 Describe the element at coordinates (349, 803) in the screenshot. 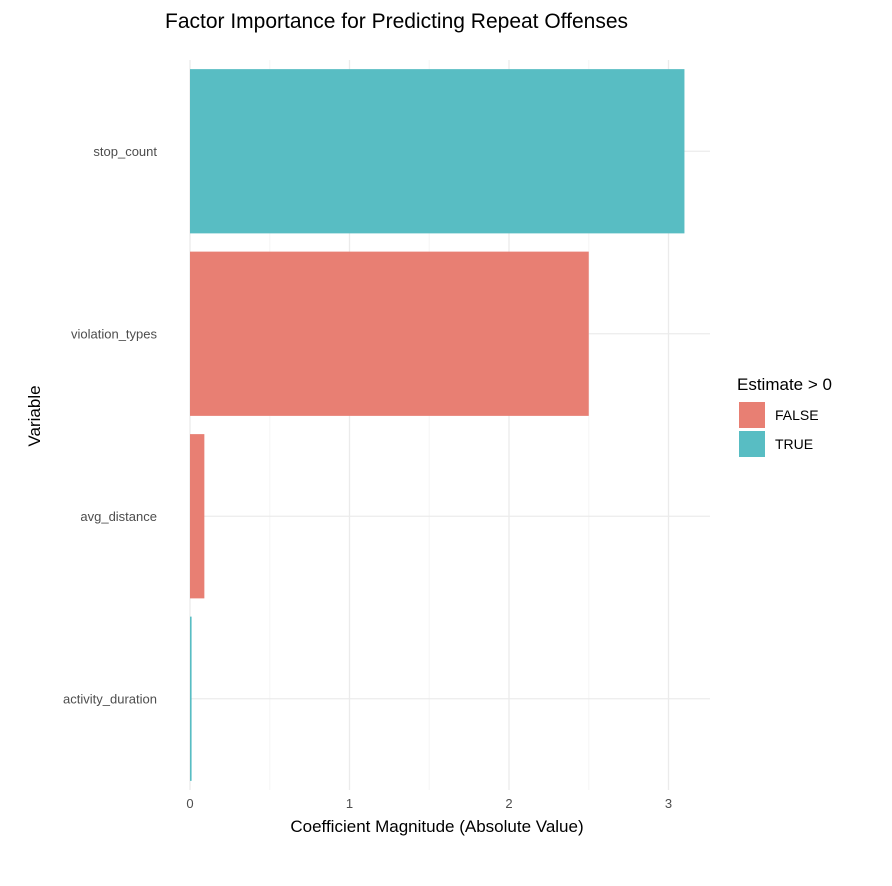

I see `x-tick-label: 1` at that location.